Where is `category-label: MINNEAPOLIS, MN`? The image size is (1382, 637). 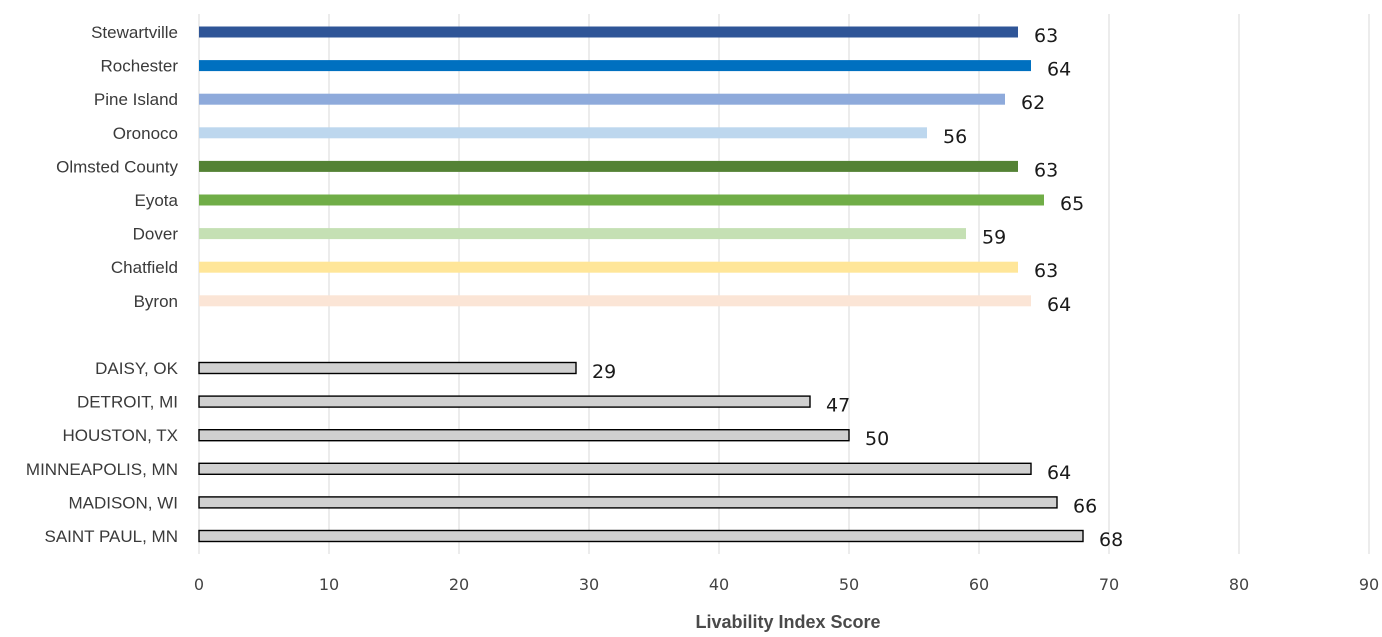
category-label: MINNEAPOLIS, MN is located at coordinates (102, 469).